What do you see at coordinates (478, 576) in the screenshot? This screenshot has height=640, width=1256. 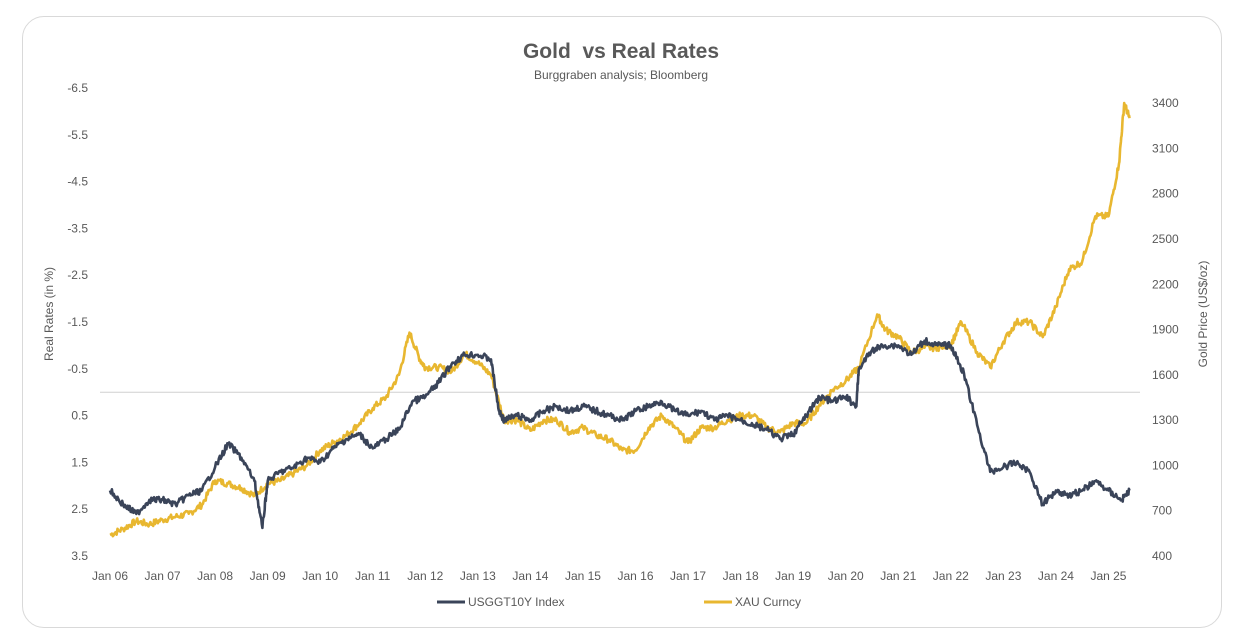 I see `x-tick-label: Jan 13` at bounding box center [478, 576].